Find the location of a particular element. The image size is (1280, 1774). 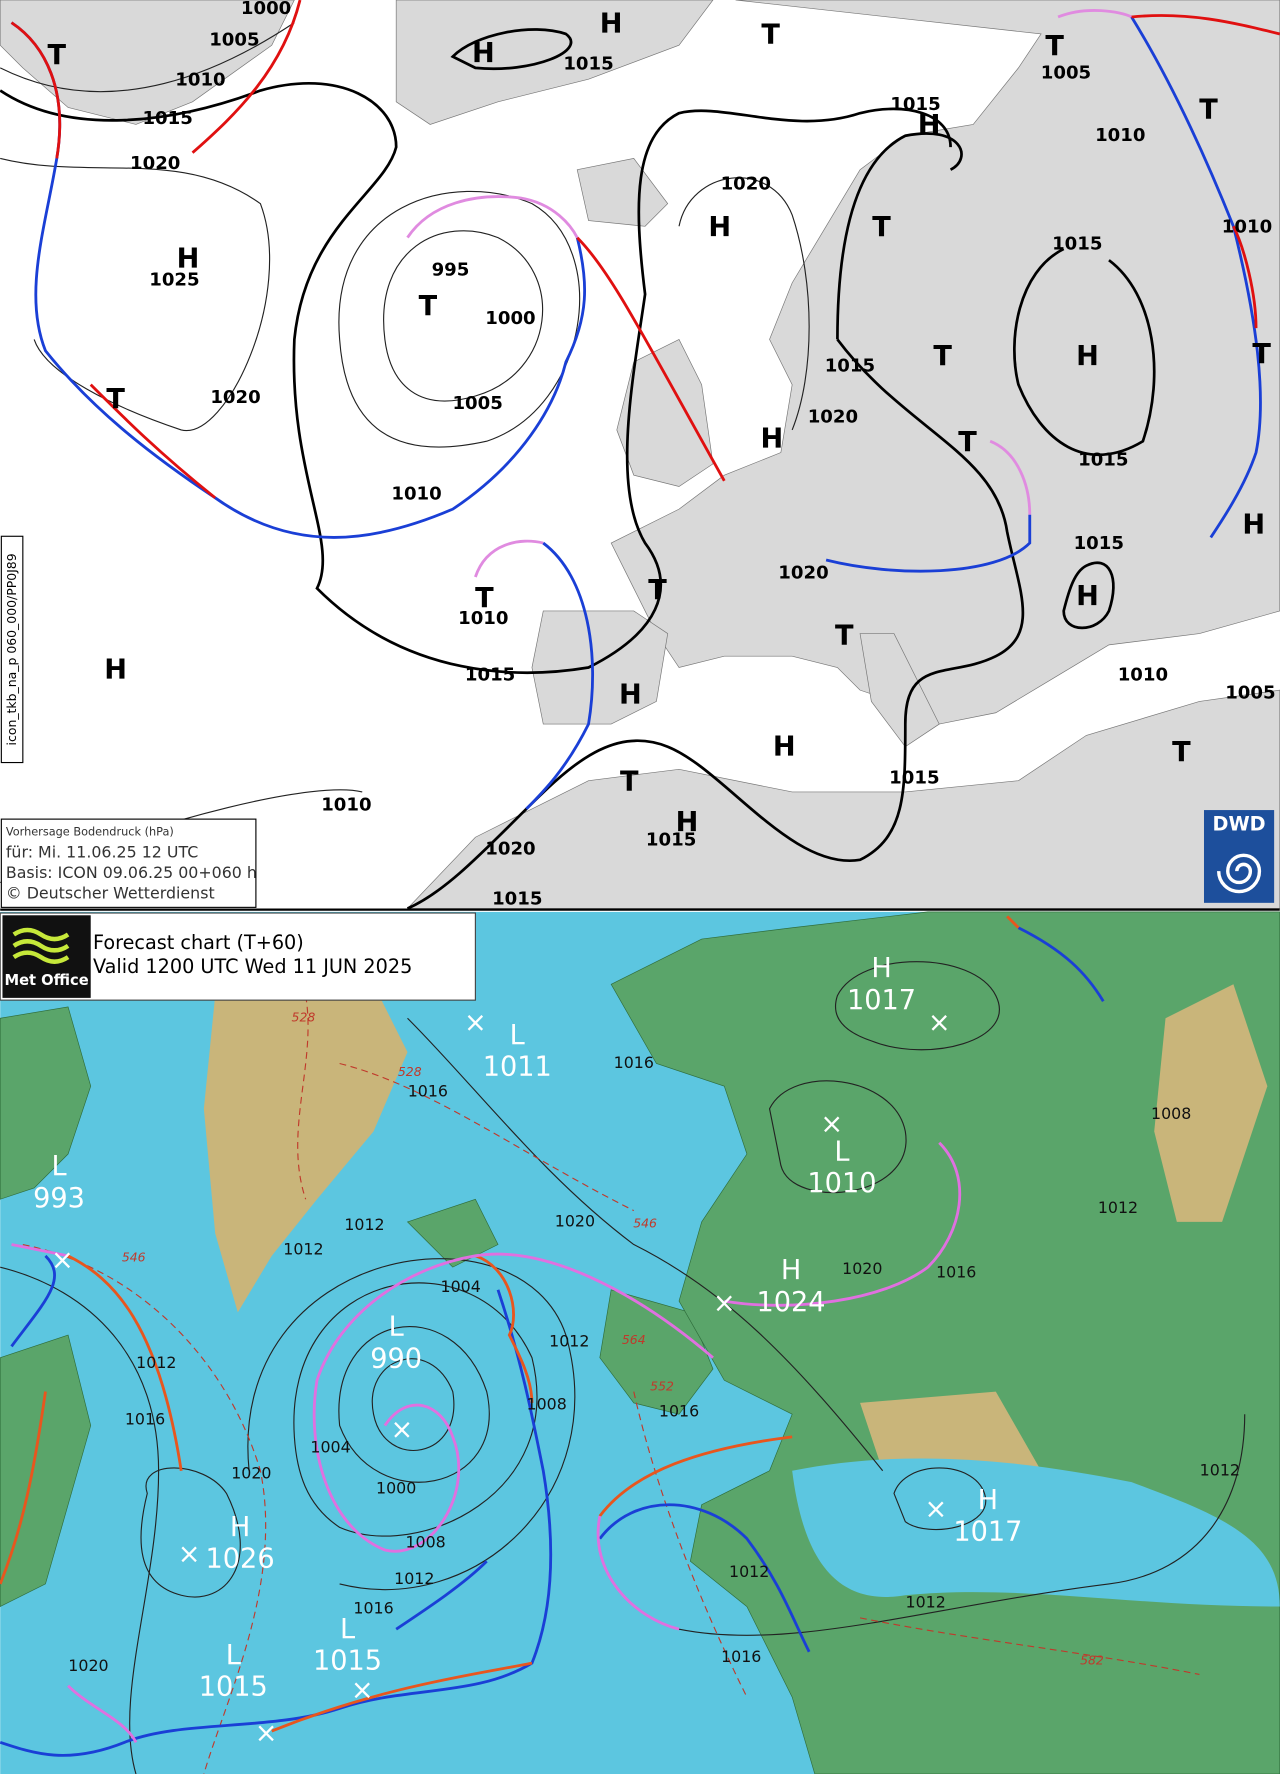

thickness-label: 546 is located at coordinates (645, 1223).